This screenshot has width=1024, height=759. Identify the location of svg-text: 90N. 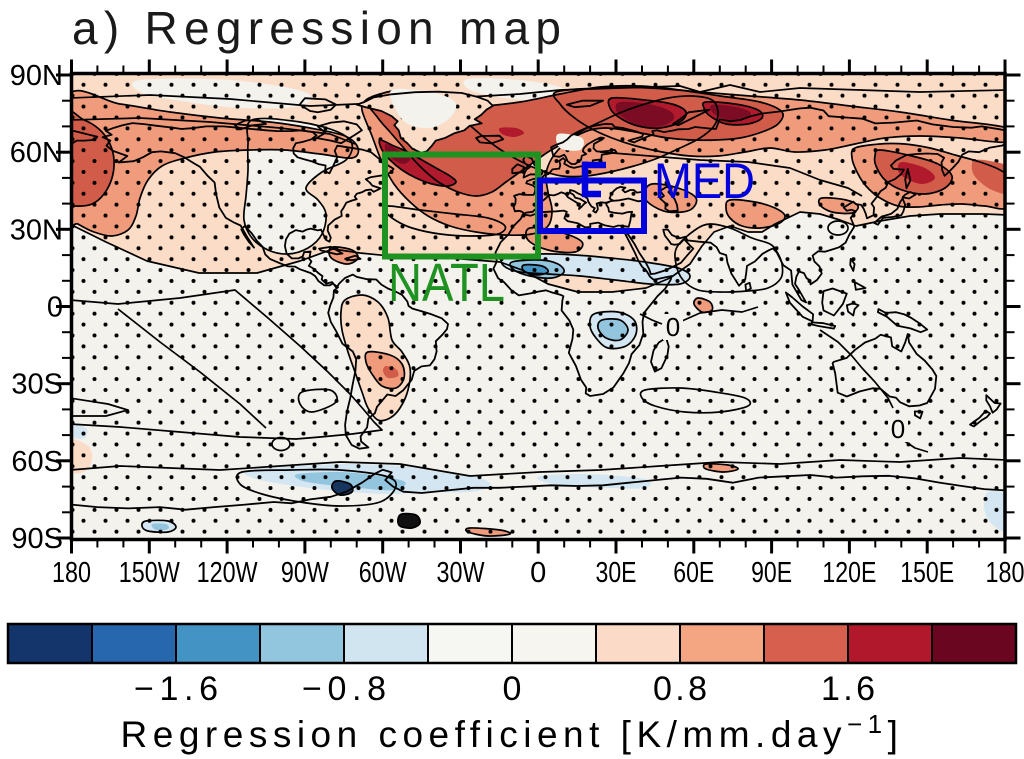
(36, 76).